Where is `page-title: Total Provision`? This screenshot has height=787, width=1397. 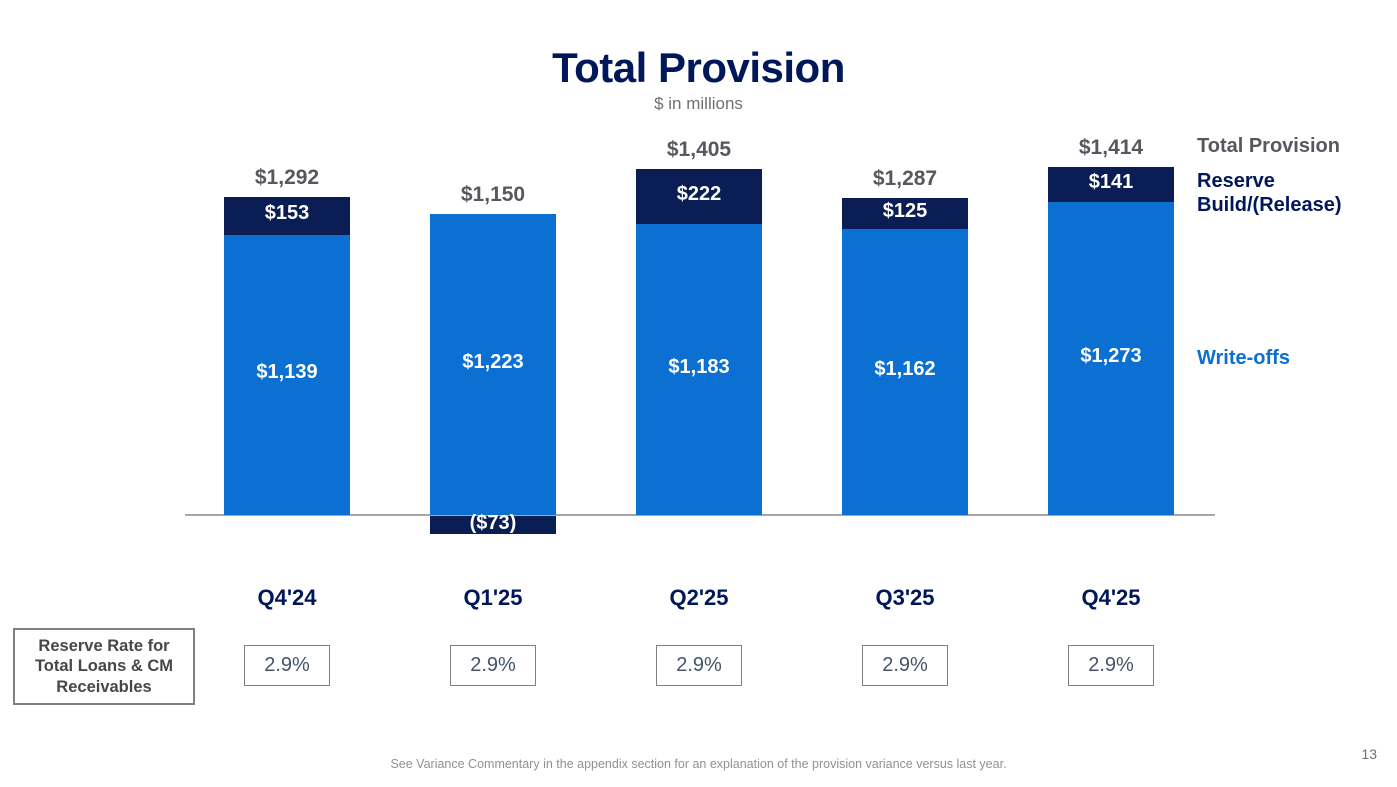 page-title: Total Provision is located at coordinates (698, 67).